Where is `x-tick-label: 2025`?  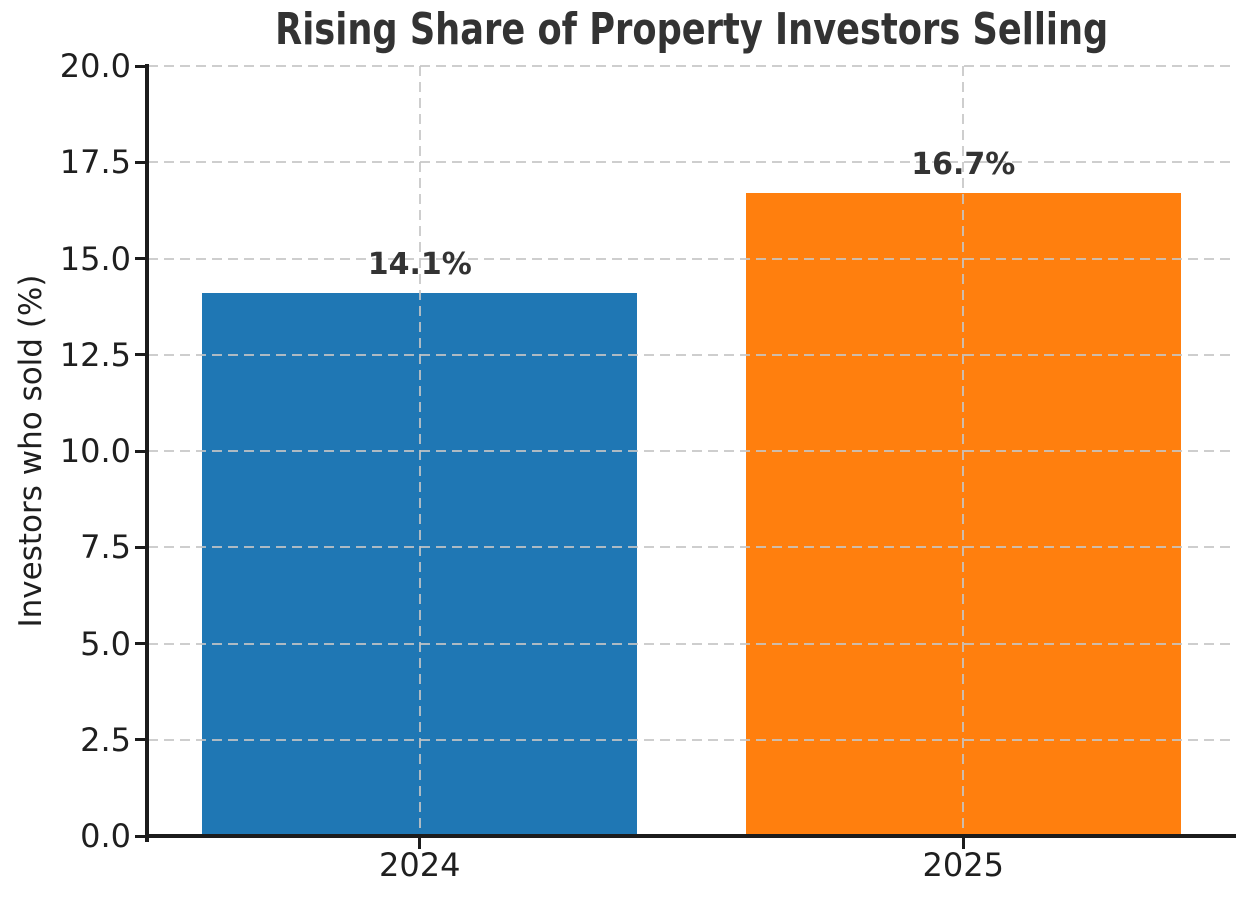 x-tick-label: 2025 is located at coordinates (963, 865).